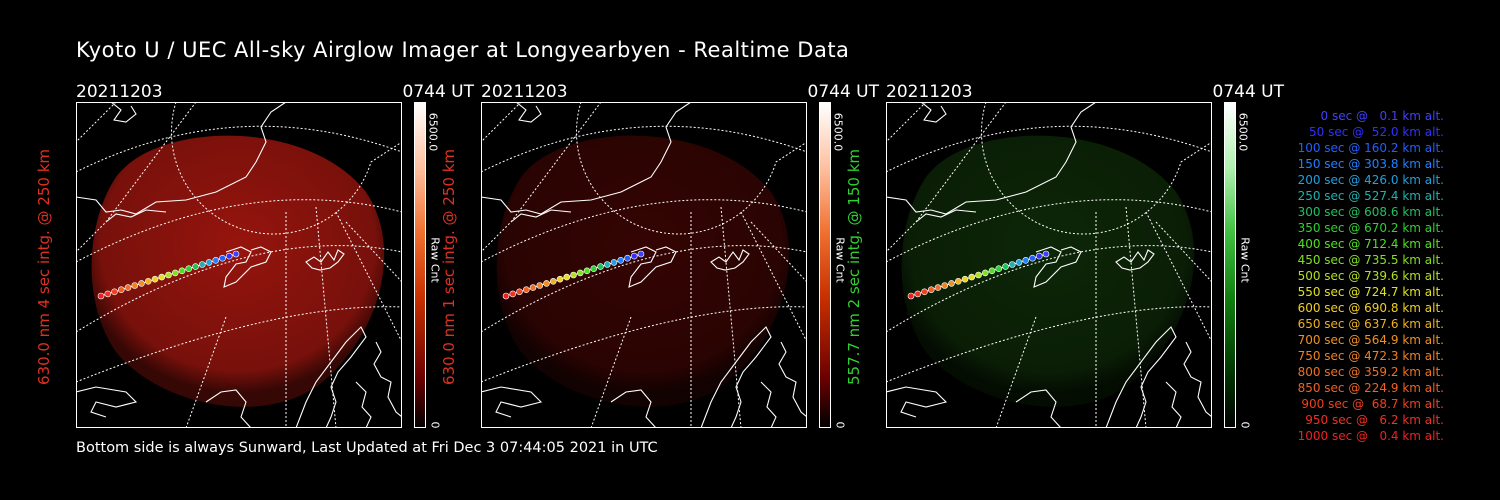 This screenshot has height=500, width=1500. Describe the element at coordinates (1370, 356) in the screenshot. I see `legend-row: 750 sec @ 472.3 km alt.` at that location.